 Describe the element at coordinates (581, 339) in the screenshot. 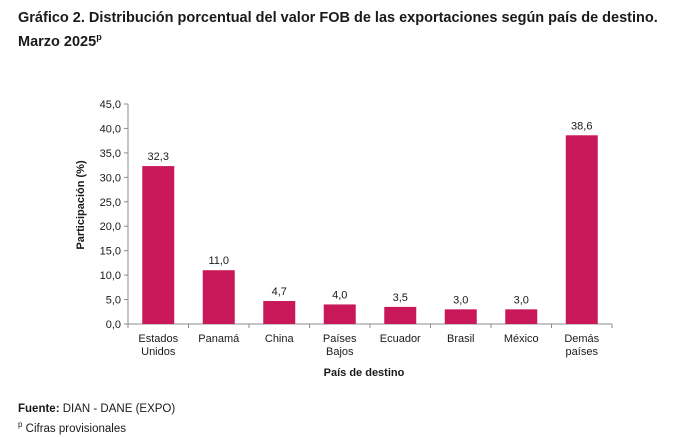

I see `x-tick-label-line: Demás` at that location.